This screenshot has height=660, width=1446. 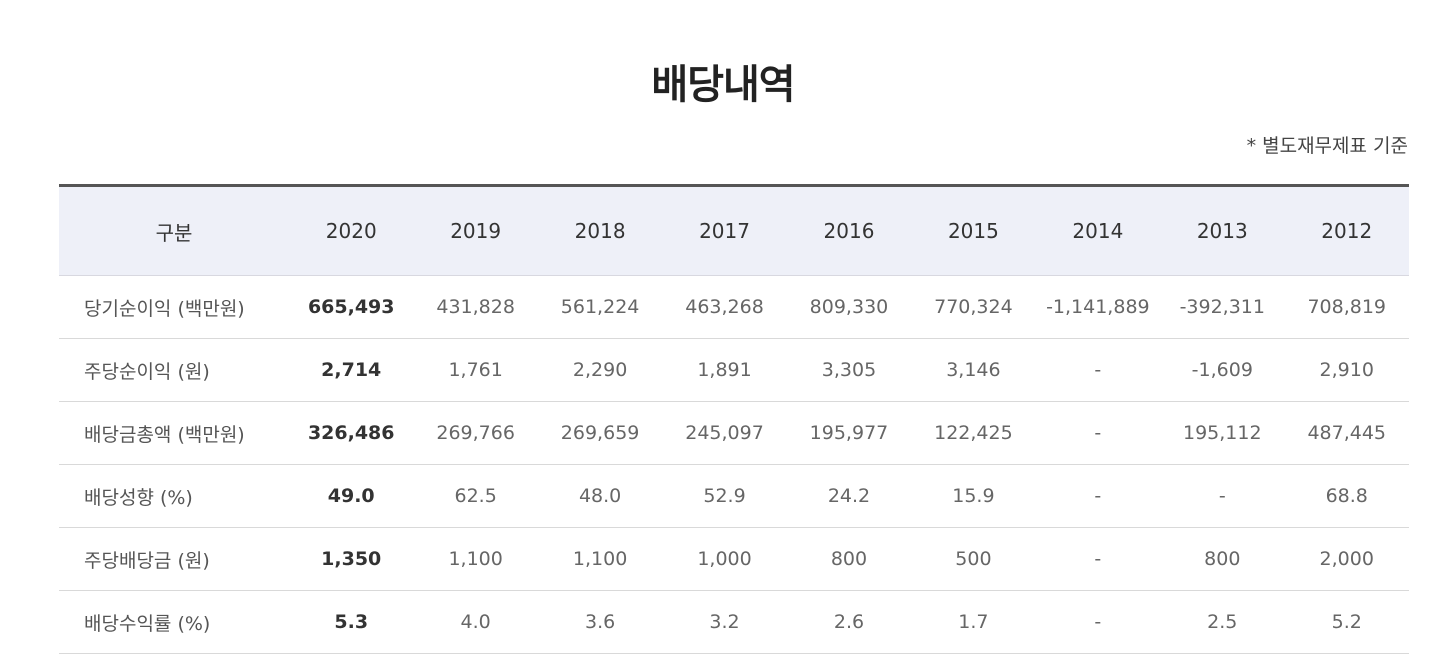 What do you see at coordinates (973, 559) in the screenshot?
I see `table-cell: 500` at bounding box center [973, 559].